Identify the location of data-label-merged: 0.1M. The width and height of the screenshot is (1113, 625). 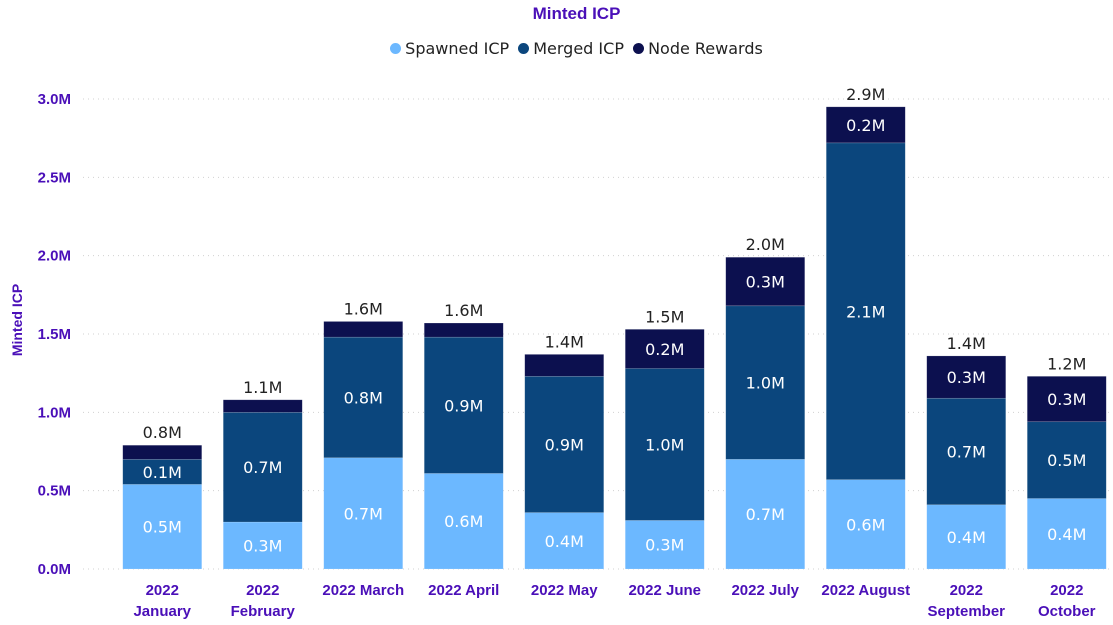
(162, 472).